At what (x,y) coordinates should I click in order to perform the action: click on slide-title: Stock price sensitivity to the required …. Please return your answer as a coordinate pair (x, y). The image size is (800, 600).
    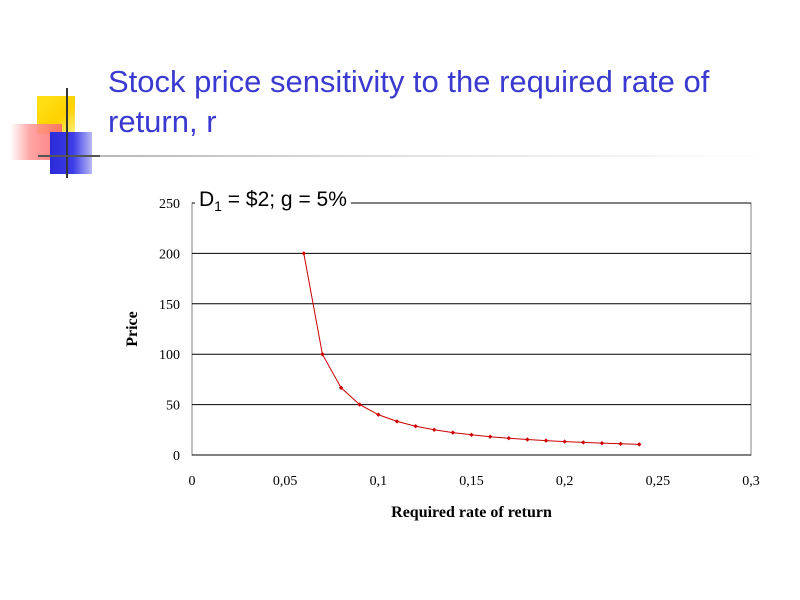
    Looking at the image, I should click on (409, 101).